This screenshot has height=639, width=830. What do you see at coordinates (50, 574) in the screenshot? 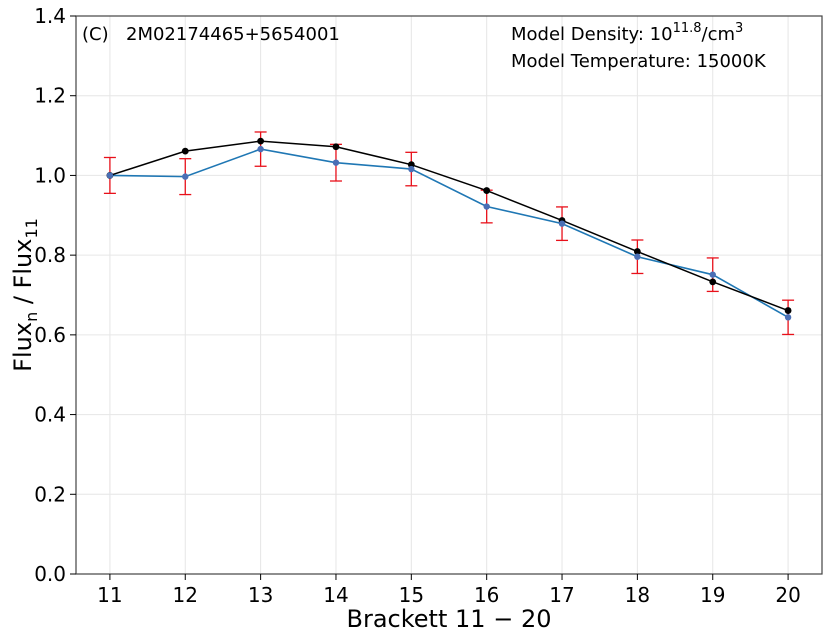
I see `y-tick-label: 0.0` at bounding box center [50, 574].